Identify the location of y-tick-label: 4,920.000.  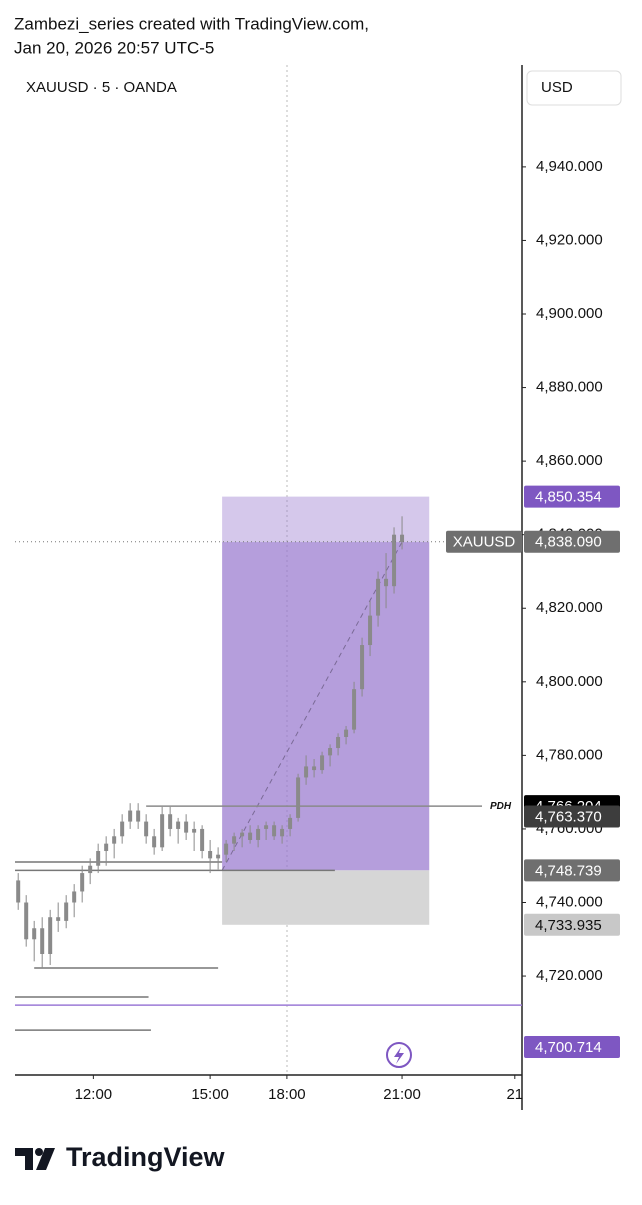
(569, 239).